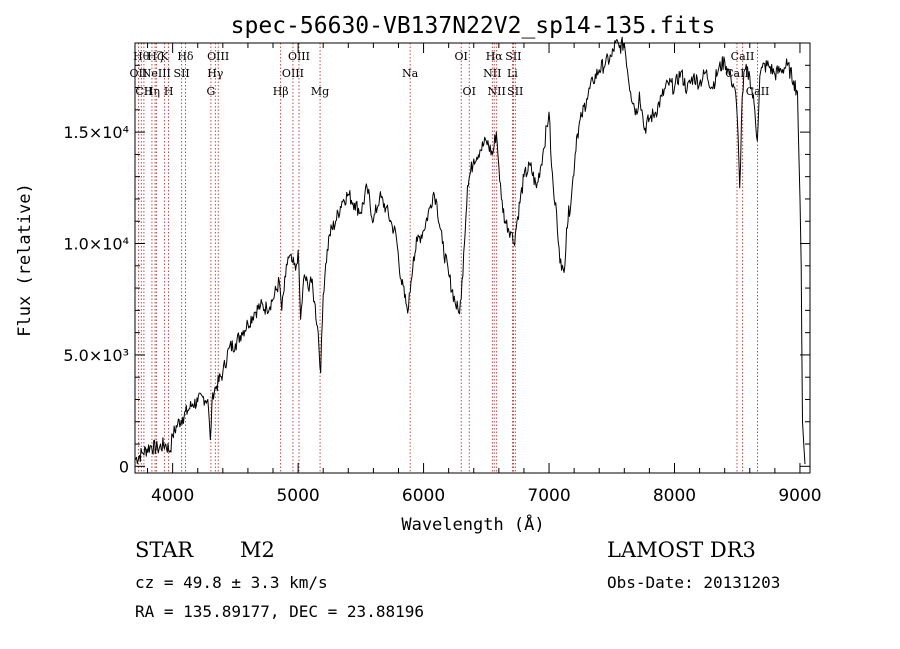 This screenshot has height=649, width=900. Describe the element at coordinates (96, 132) in the screenshot. I see `y-tick-label: 1.5×10⁴` at that location.